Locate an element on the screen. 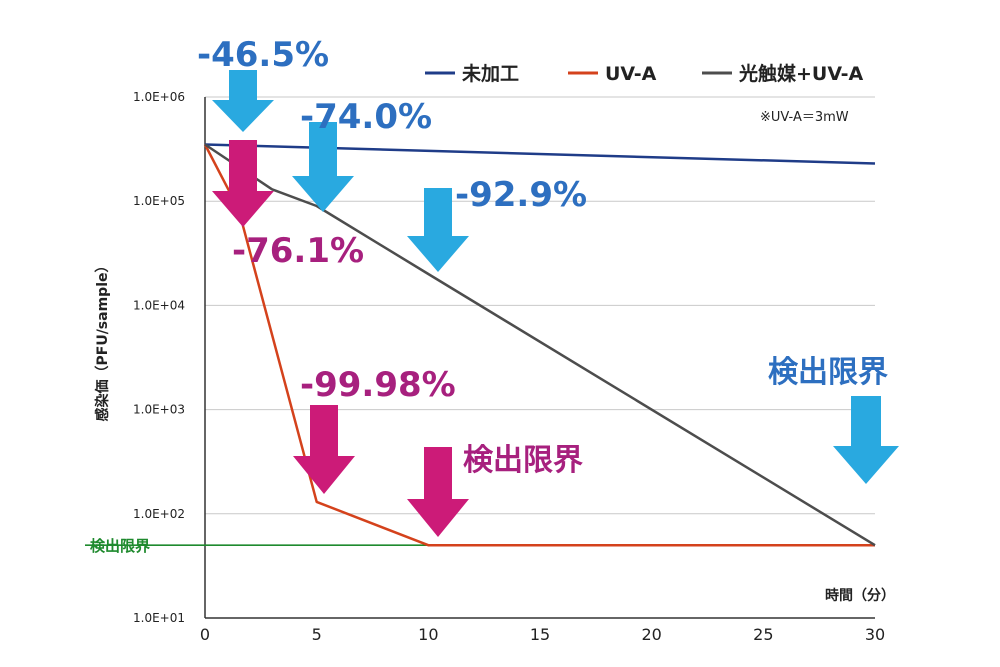  legend-label-1: 未加工 is located at coordinates (490, 73).